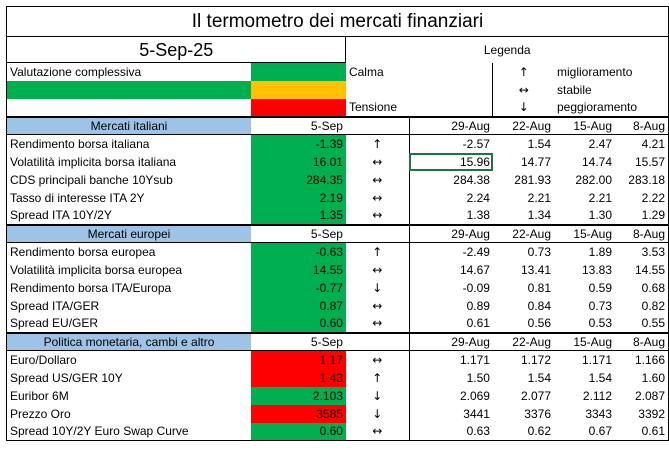  Describe the element at coordinates (585, 215) in the screenshot. I see `history-value: 1.30` at that location.